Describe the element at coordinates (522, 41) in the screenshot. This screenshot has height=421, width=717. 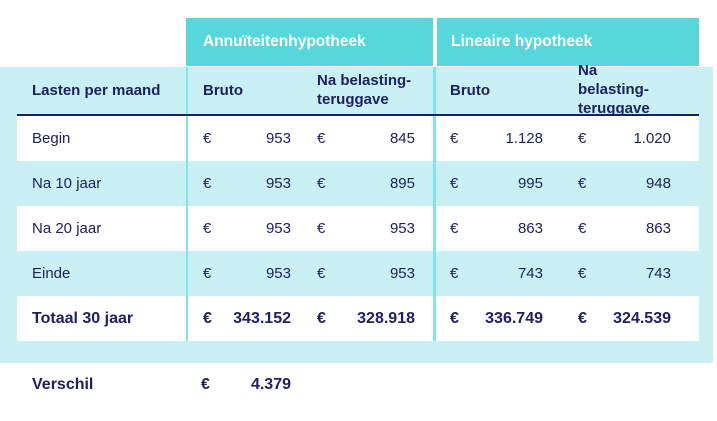
I see `group-header-lineair-label: Lineaire hypotheek` at that location.